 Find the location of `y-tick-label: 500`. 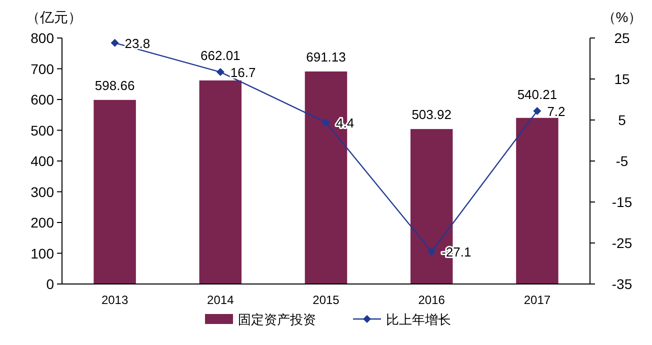

y-tick-label: 500 is located at coordinates (42, 130).